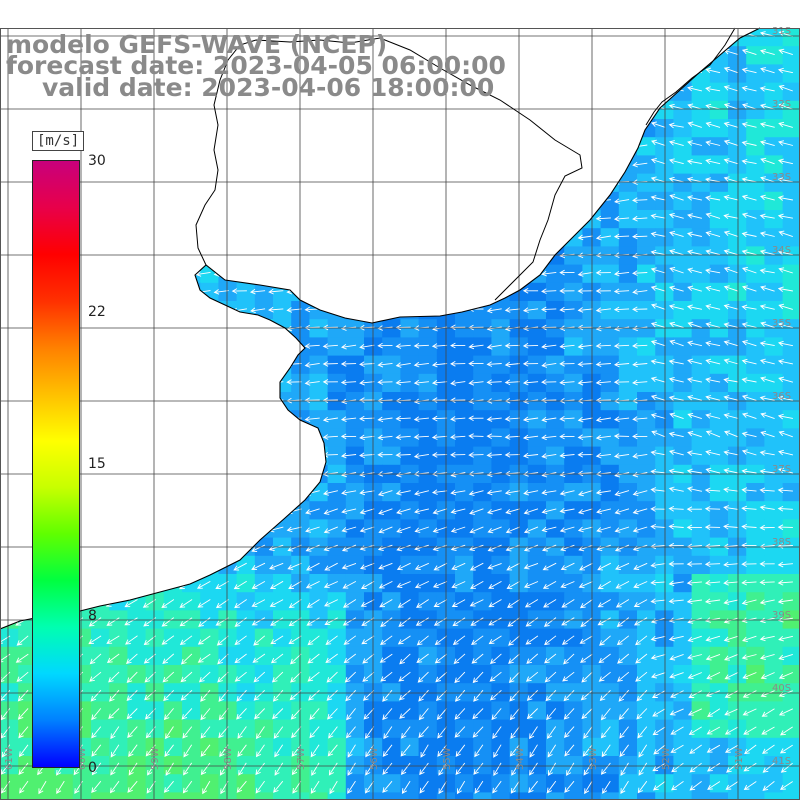 This screenshot has width=800, height=800. I want to click on latitude-label: 36S, so click(781, 396).